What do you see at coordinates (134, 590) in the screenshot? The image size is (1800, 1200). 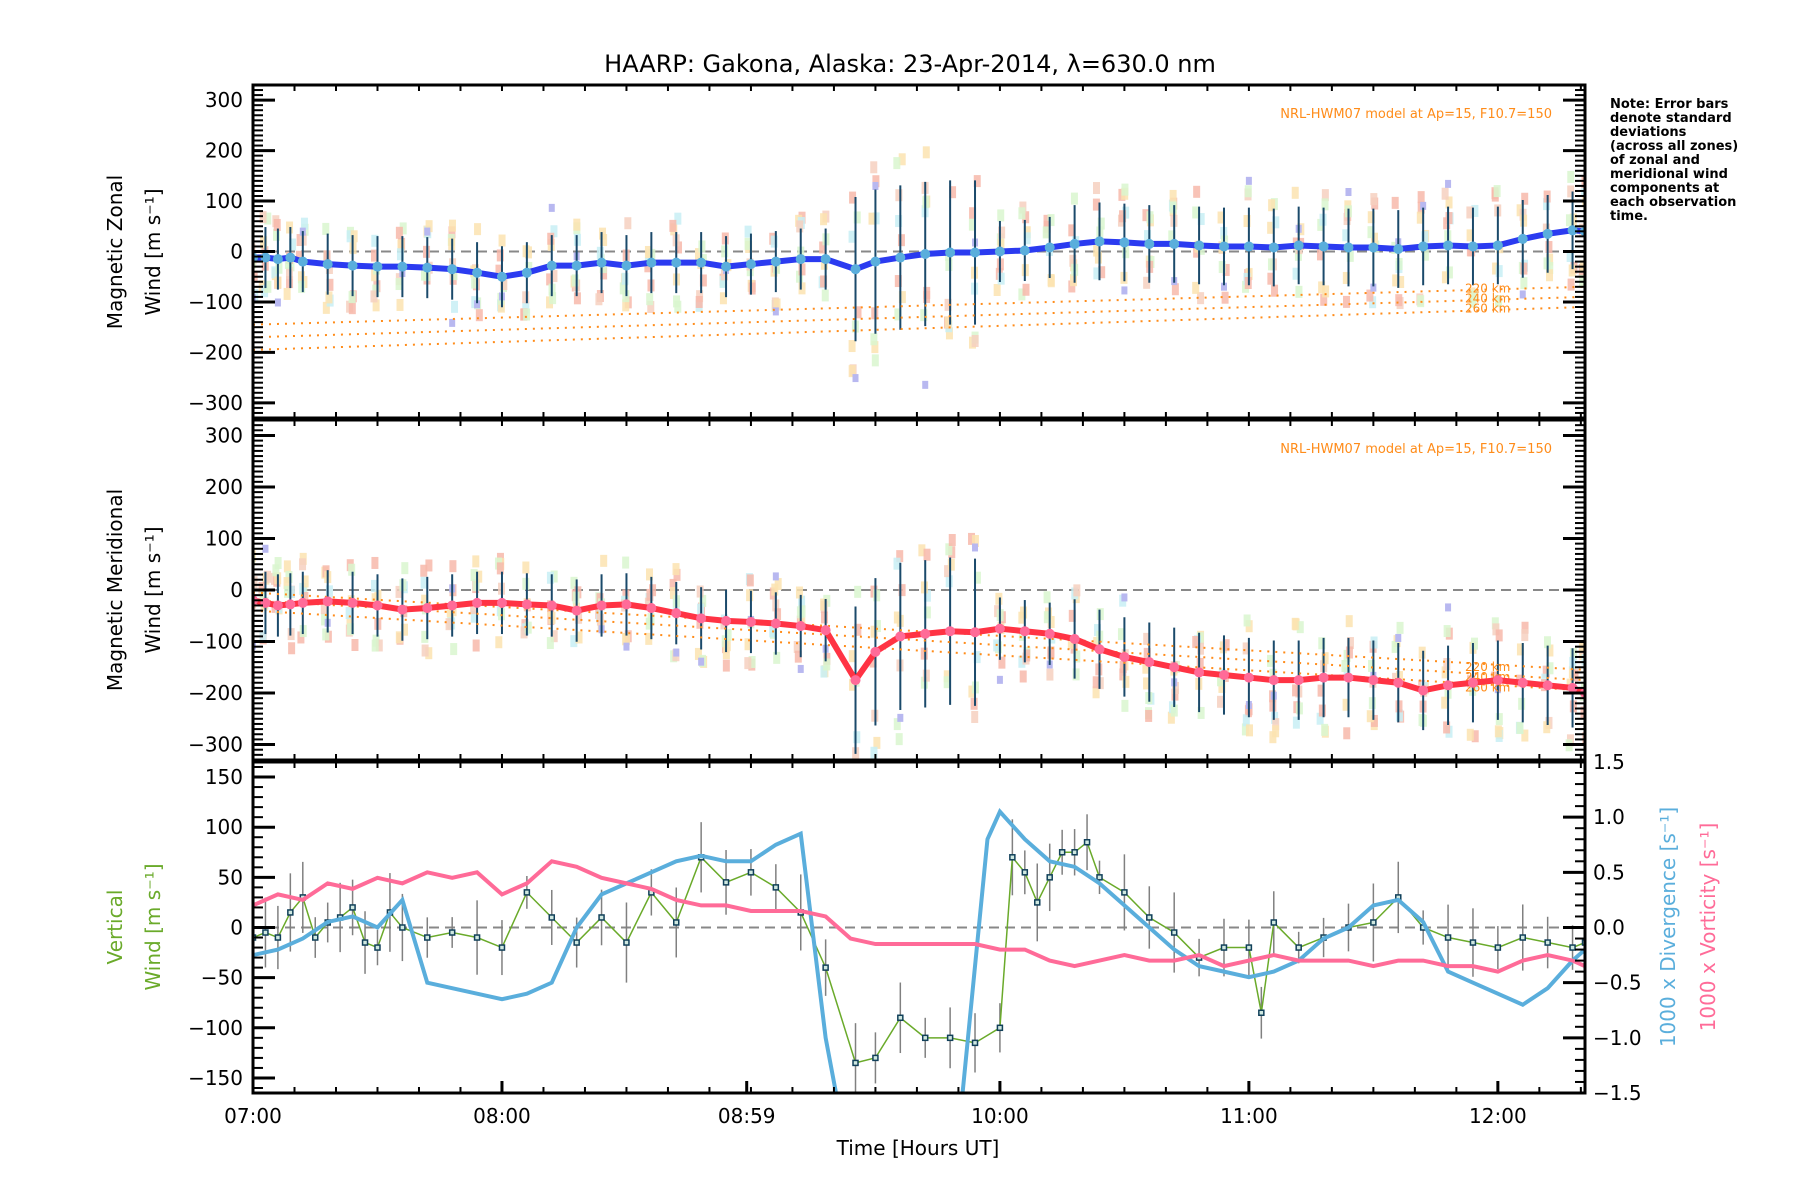 I see `meridional-ylabel: Magnetic Meridional Wind [m s⁻¹]` at bounding box center [134, 590].